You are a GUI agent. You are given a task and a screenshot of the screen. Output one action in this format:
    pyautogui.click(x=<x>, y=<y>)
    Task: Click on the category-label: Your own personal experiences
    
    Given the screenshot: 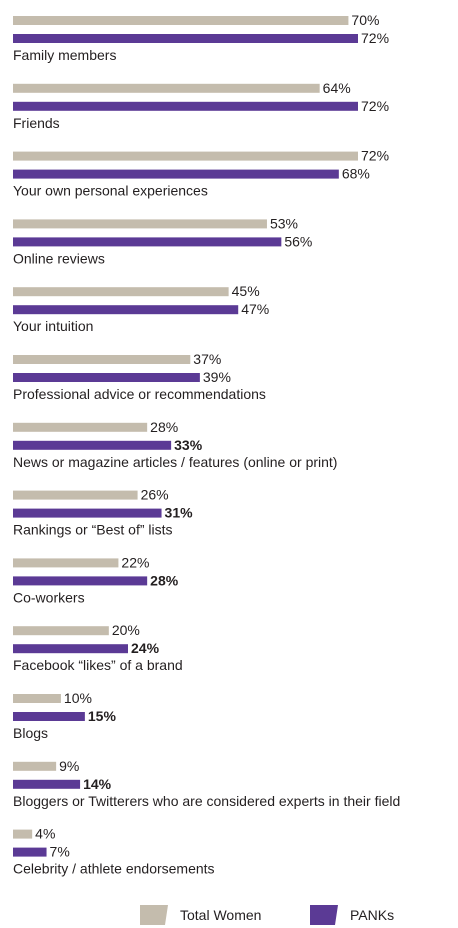 What is the action you would take?
    pyautogui.click(x=110, y=191)
    